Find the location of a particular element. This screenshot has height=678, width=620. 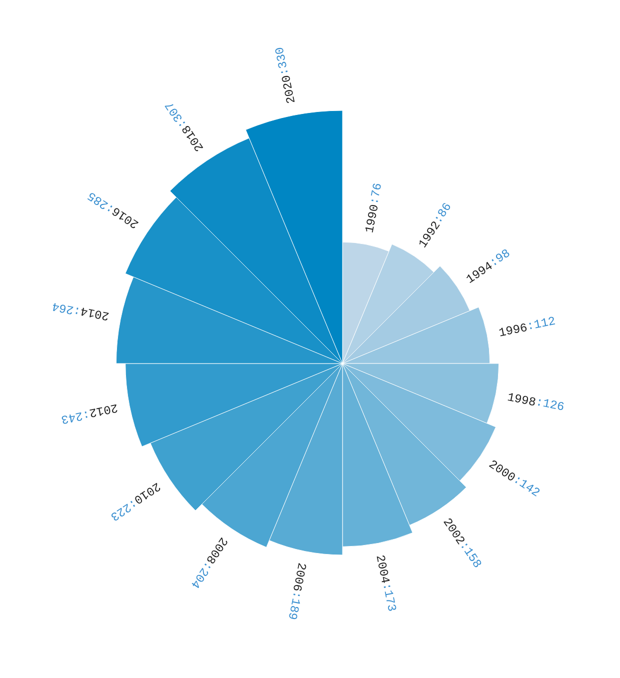

data-label: :126 is located at coordinates (550, 404).